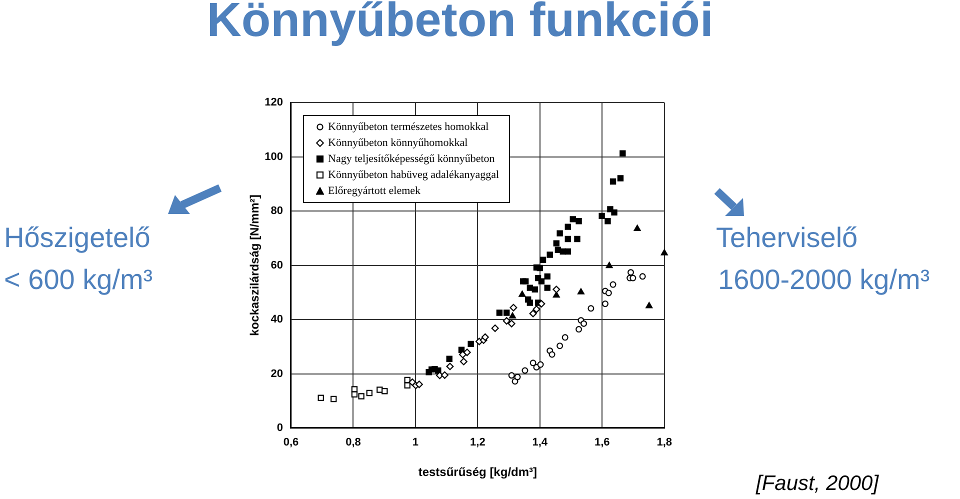  I want to click on x-tick-label: 0,8, so click(353, 442).